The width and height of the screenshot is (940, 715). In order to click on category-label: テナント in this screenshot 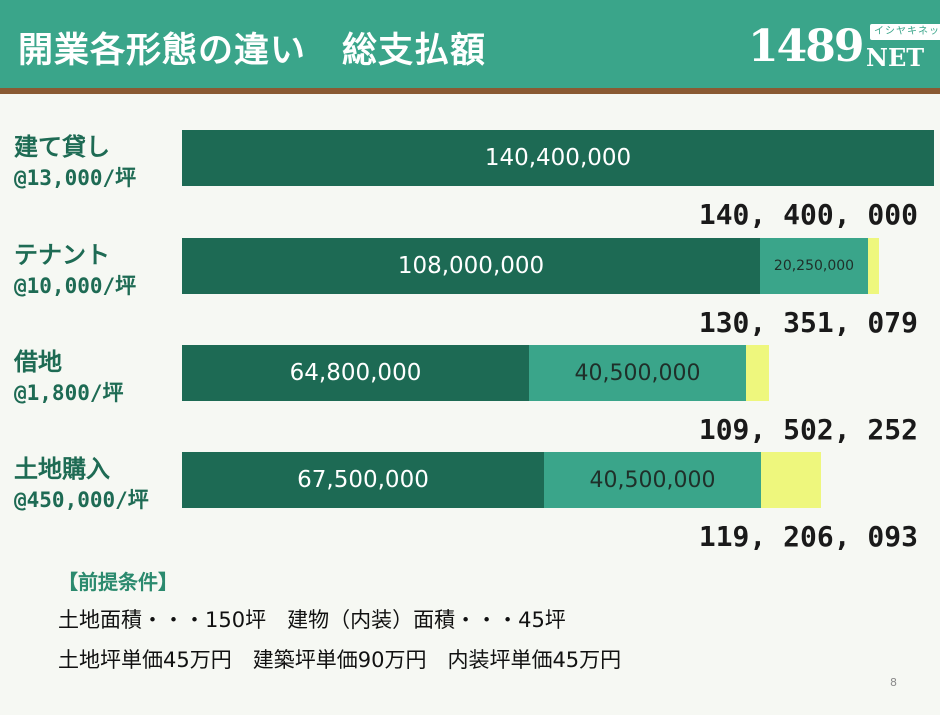, I will do `click(62, 255)`.